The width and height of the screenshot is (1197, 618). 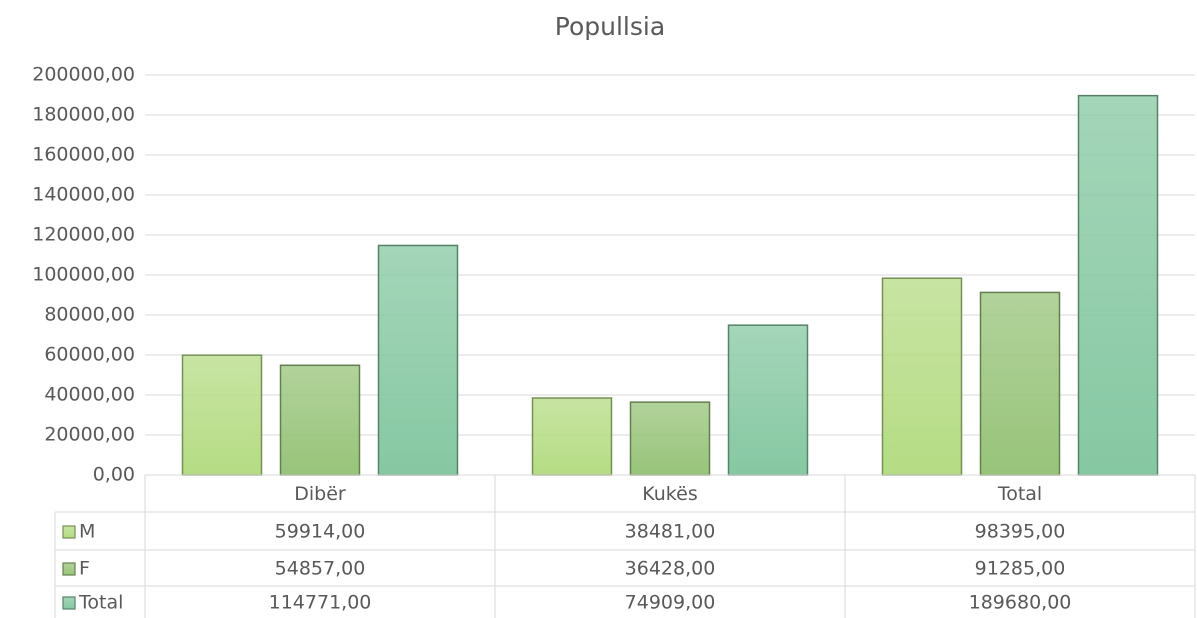 I want to click on chart-title: Popullsia, so click(x=610, y=26).